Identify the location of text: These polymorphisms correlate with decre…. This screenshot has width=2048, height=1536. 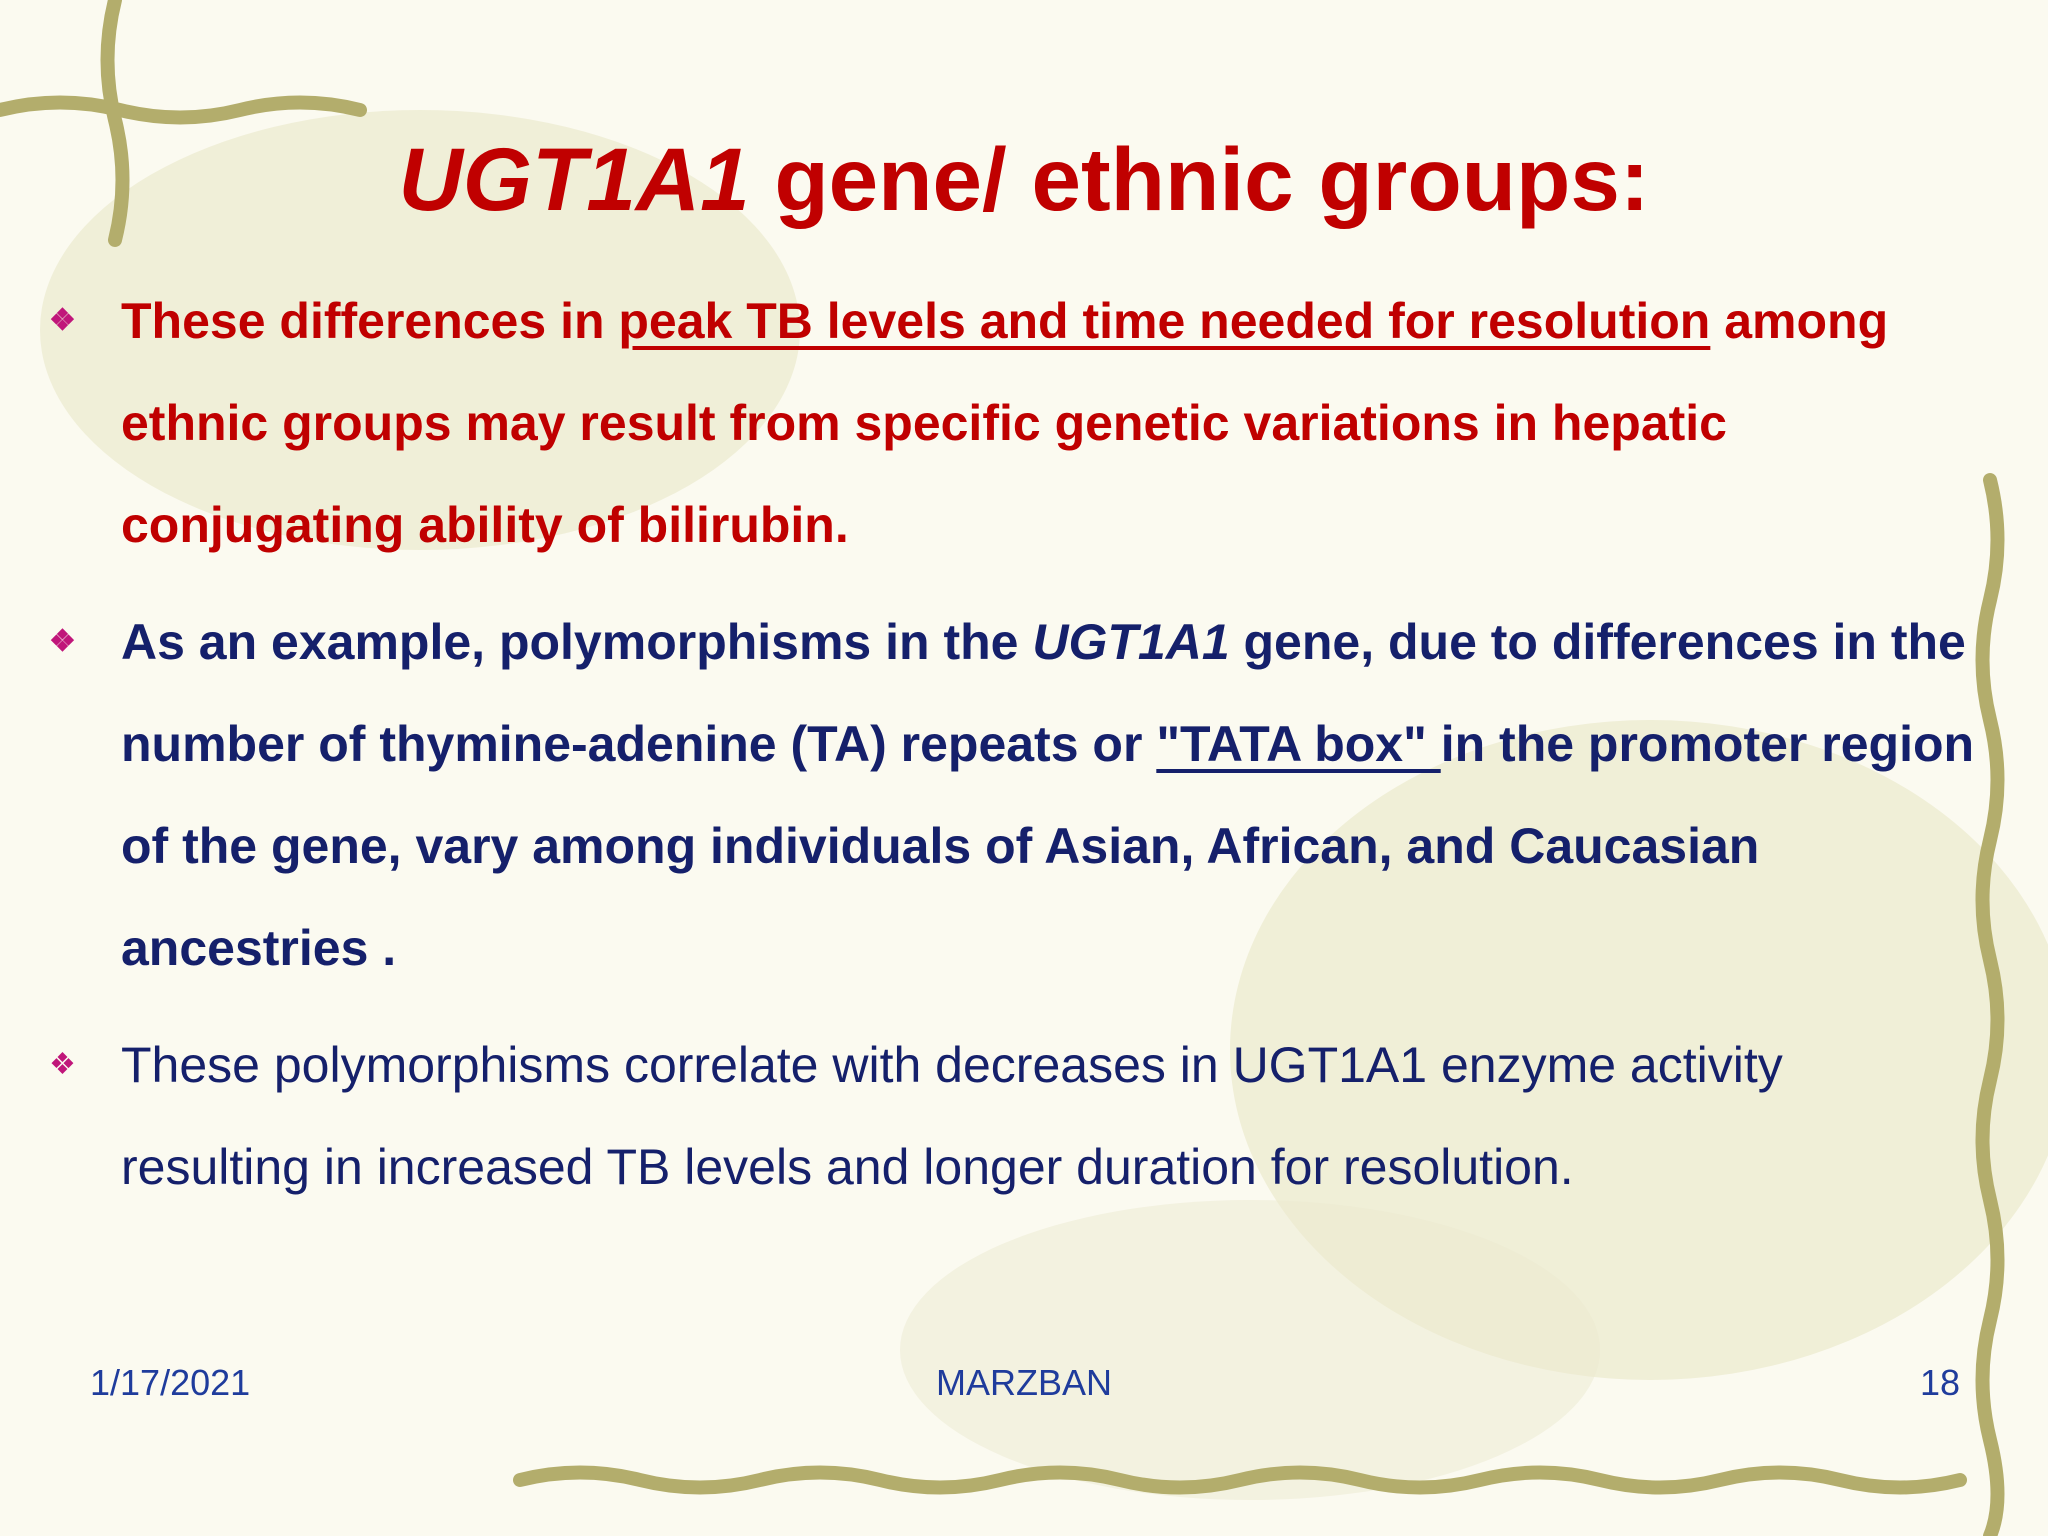
(952, 1116).